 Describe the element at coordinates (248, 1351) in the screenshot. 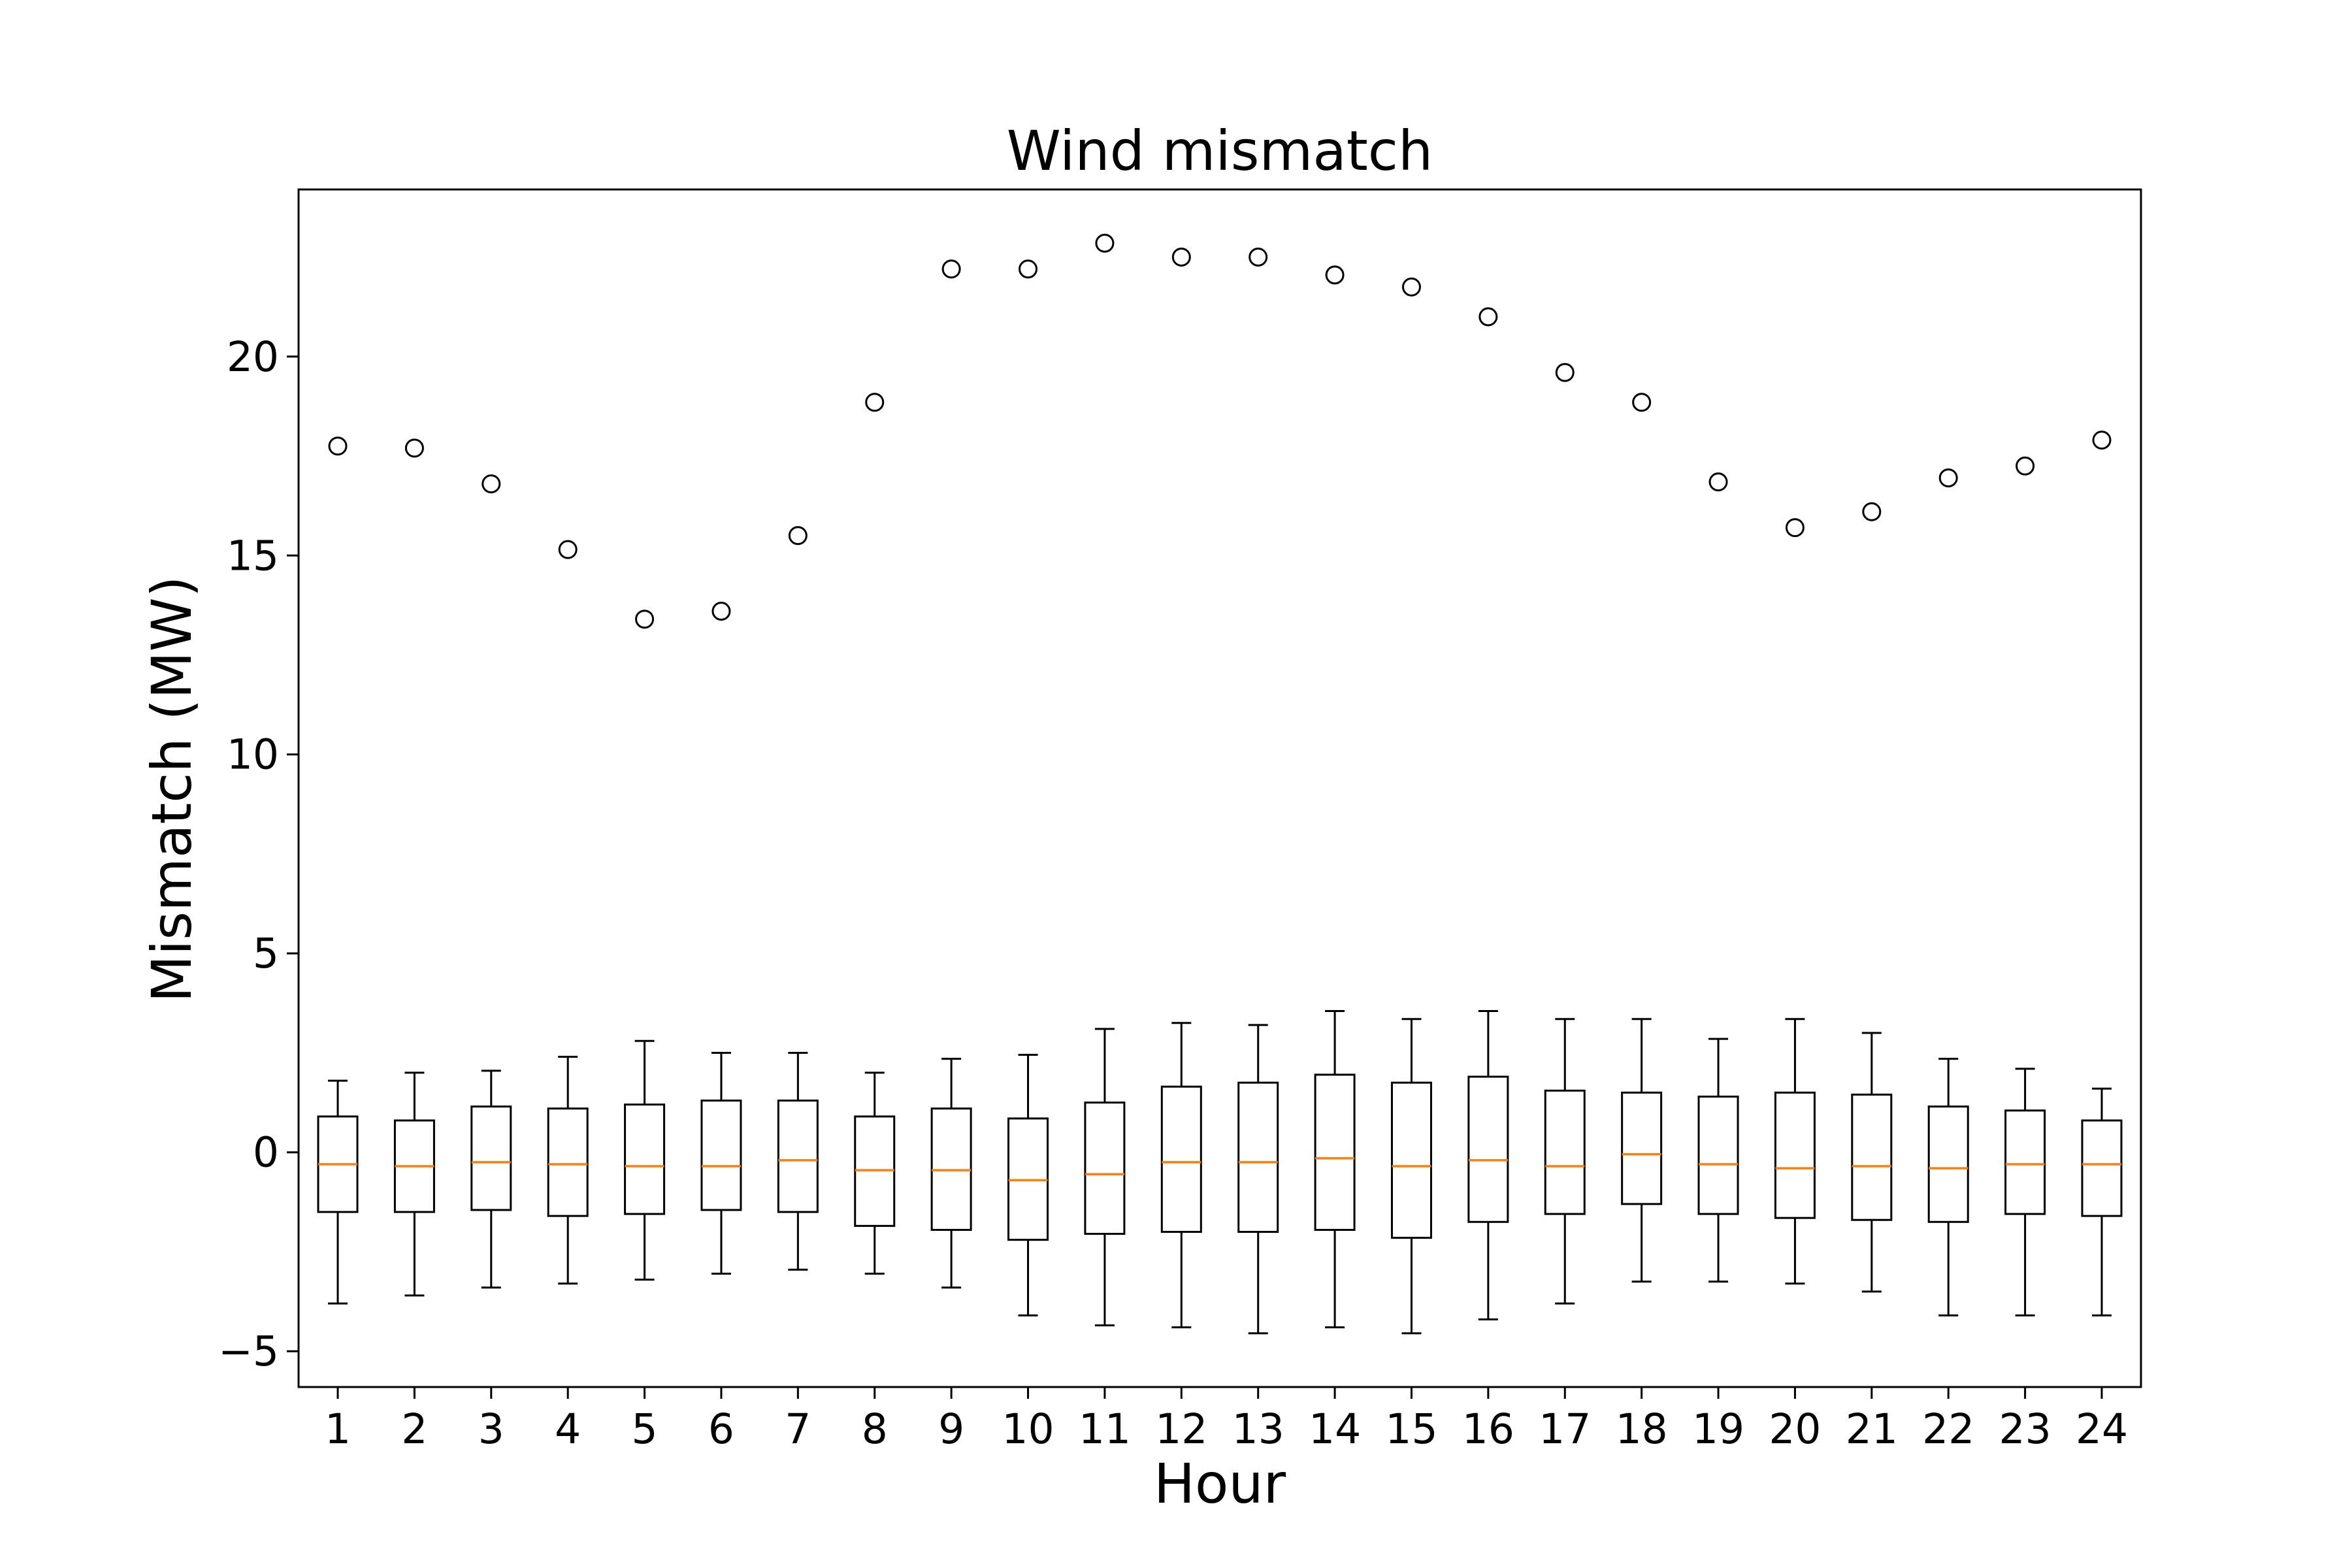

I see `y-tick-label: −5` at that location.